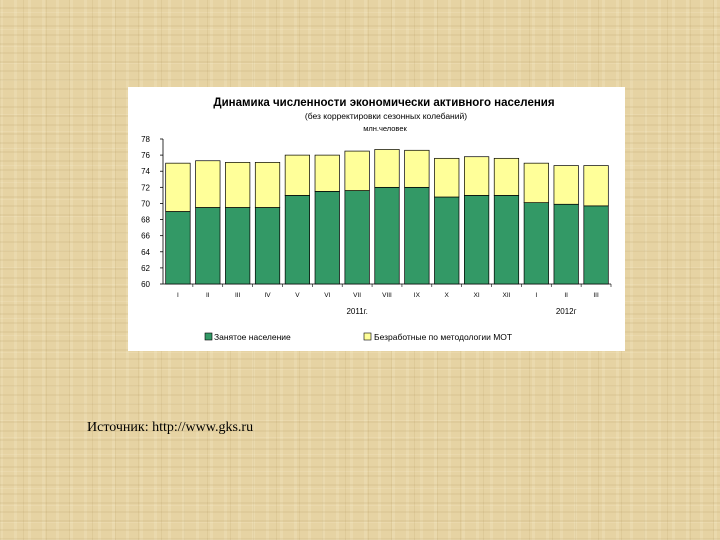 Image resolution: width=720 pixels, height=540 pixels. Describe the element at coordinates (145, 187) in the screenshot. I see `y-tick-label: 72` at that location.